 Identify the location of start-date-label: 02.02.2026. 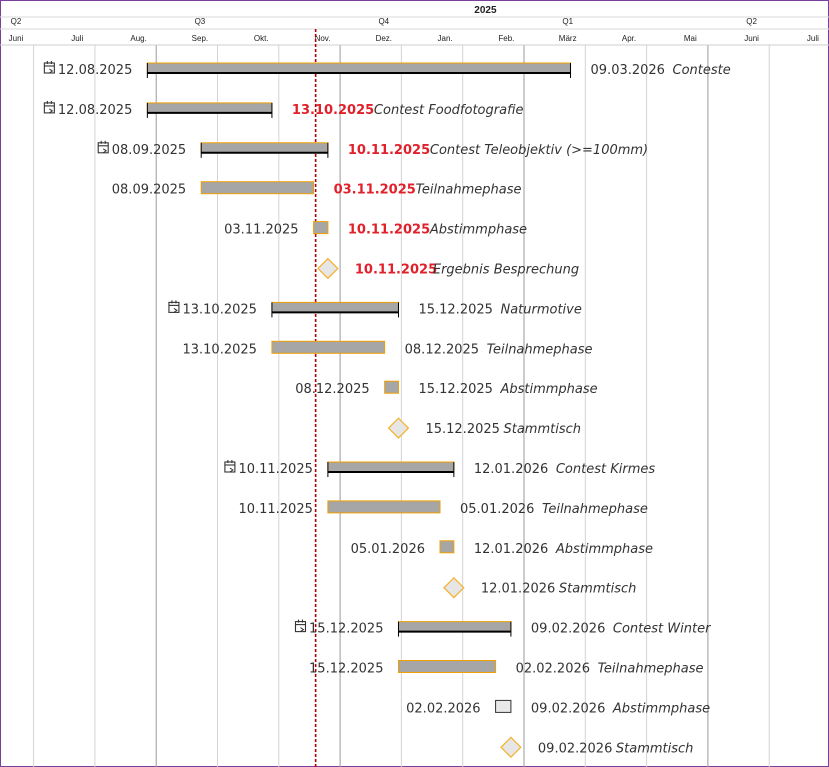
(443, 708).